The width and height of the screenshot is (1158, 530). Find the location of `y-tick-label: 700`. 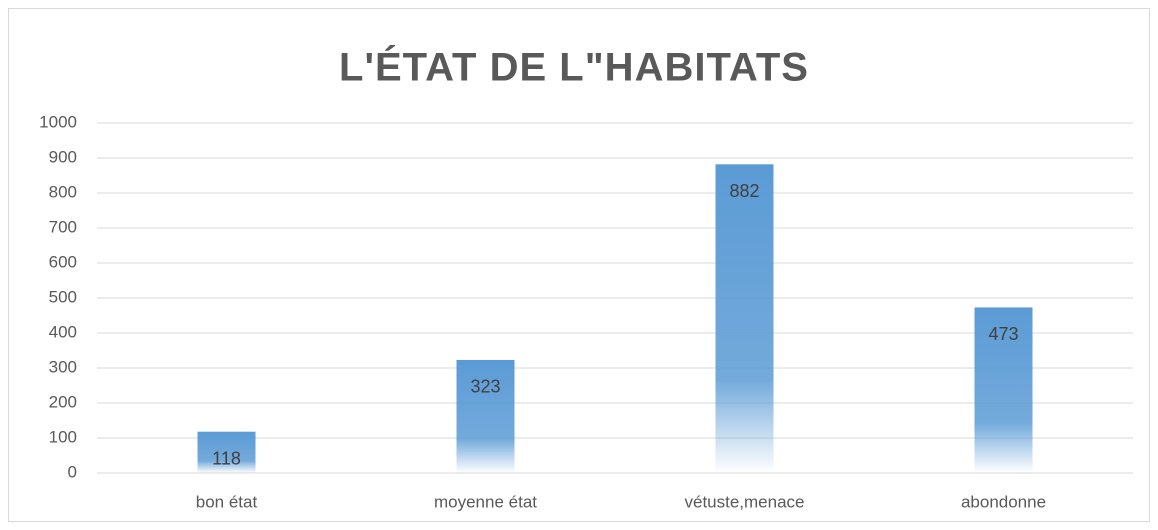

y-tick-label: 700 is located at coordinates (63, 226).